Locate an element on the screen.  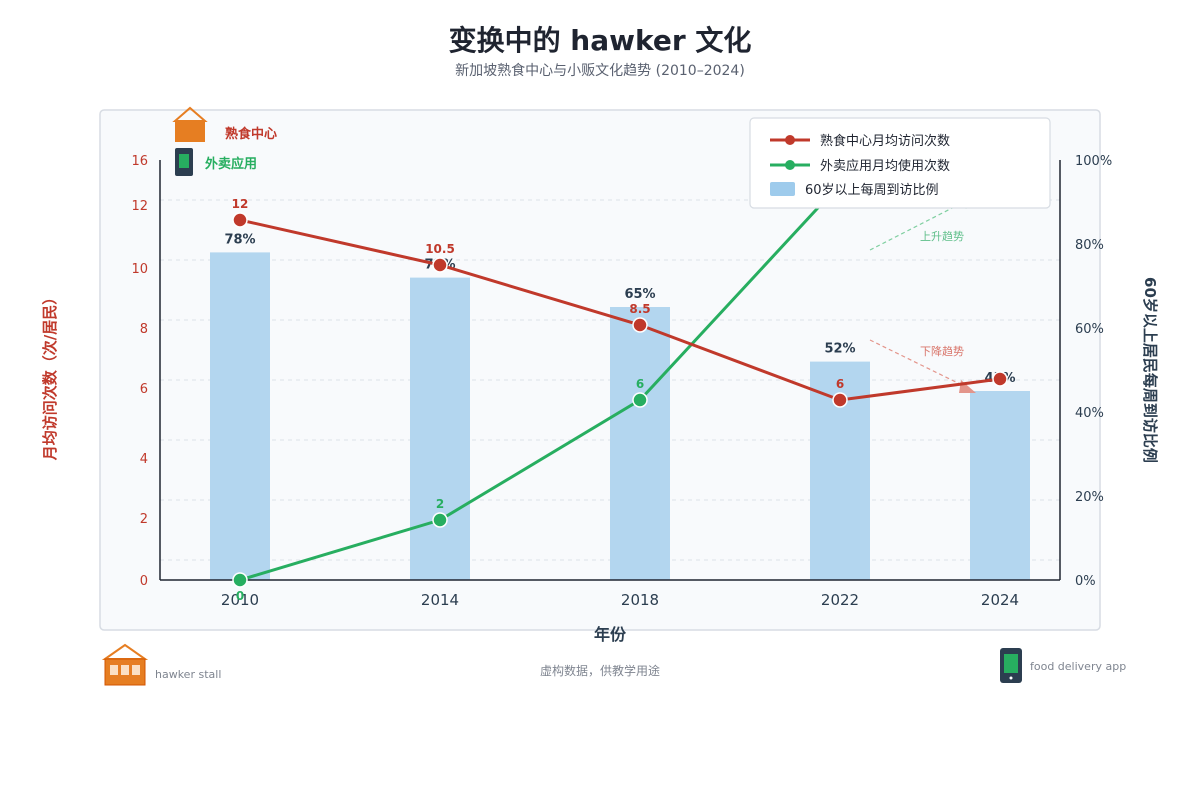
hawker-stall-icon is located at coordinates (125, 664).